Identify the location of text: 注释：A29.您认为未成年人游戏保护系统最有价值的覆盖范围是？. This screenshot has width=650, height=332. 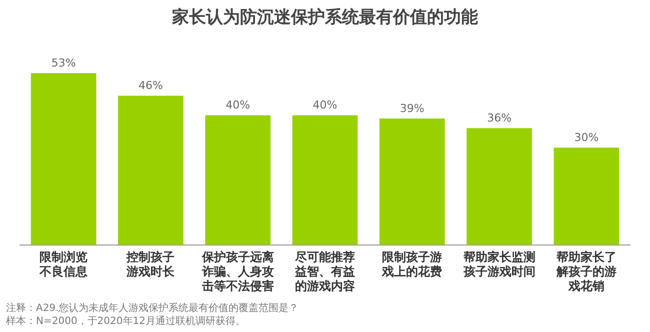
(152, 308).